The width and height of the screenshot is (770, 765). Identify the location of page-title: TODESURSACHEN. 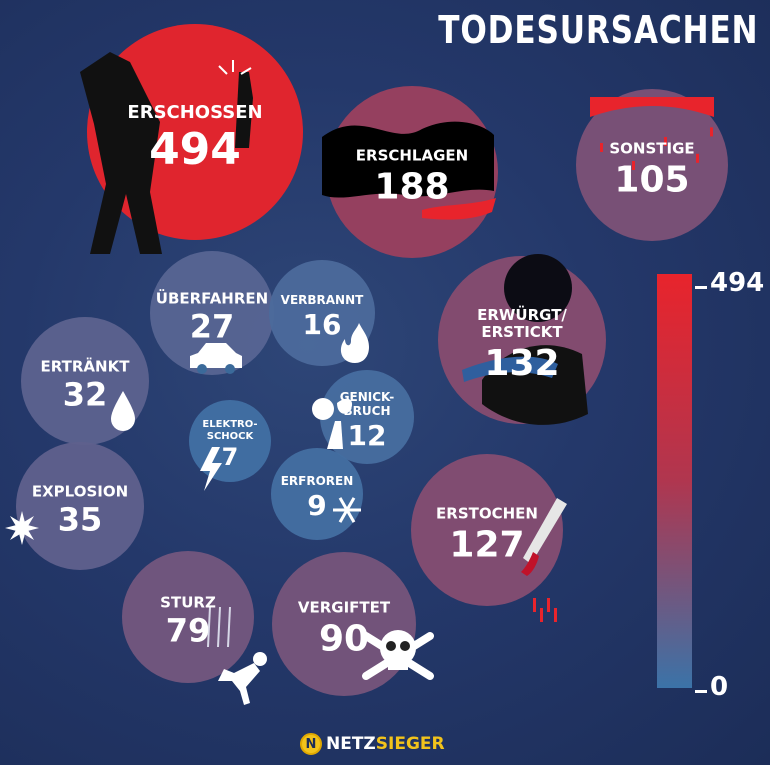
(597, 30).